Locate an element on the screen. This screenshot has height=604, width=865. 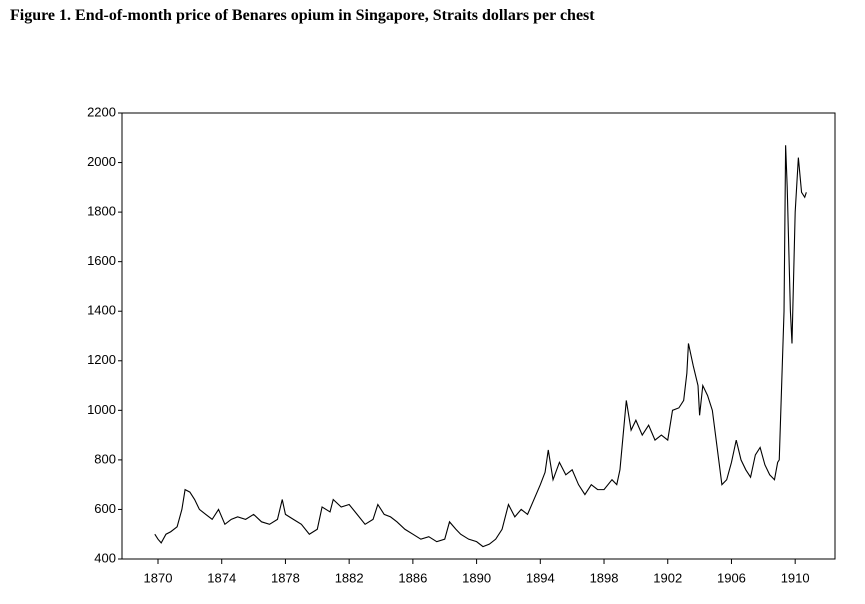
x-tick-label: 1910 is located at coordinates (795, 577).